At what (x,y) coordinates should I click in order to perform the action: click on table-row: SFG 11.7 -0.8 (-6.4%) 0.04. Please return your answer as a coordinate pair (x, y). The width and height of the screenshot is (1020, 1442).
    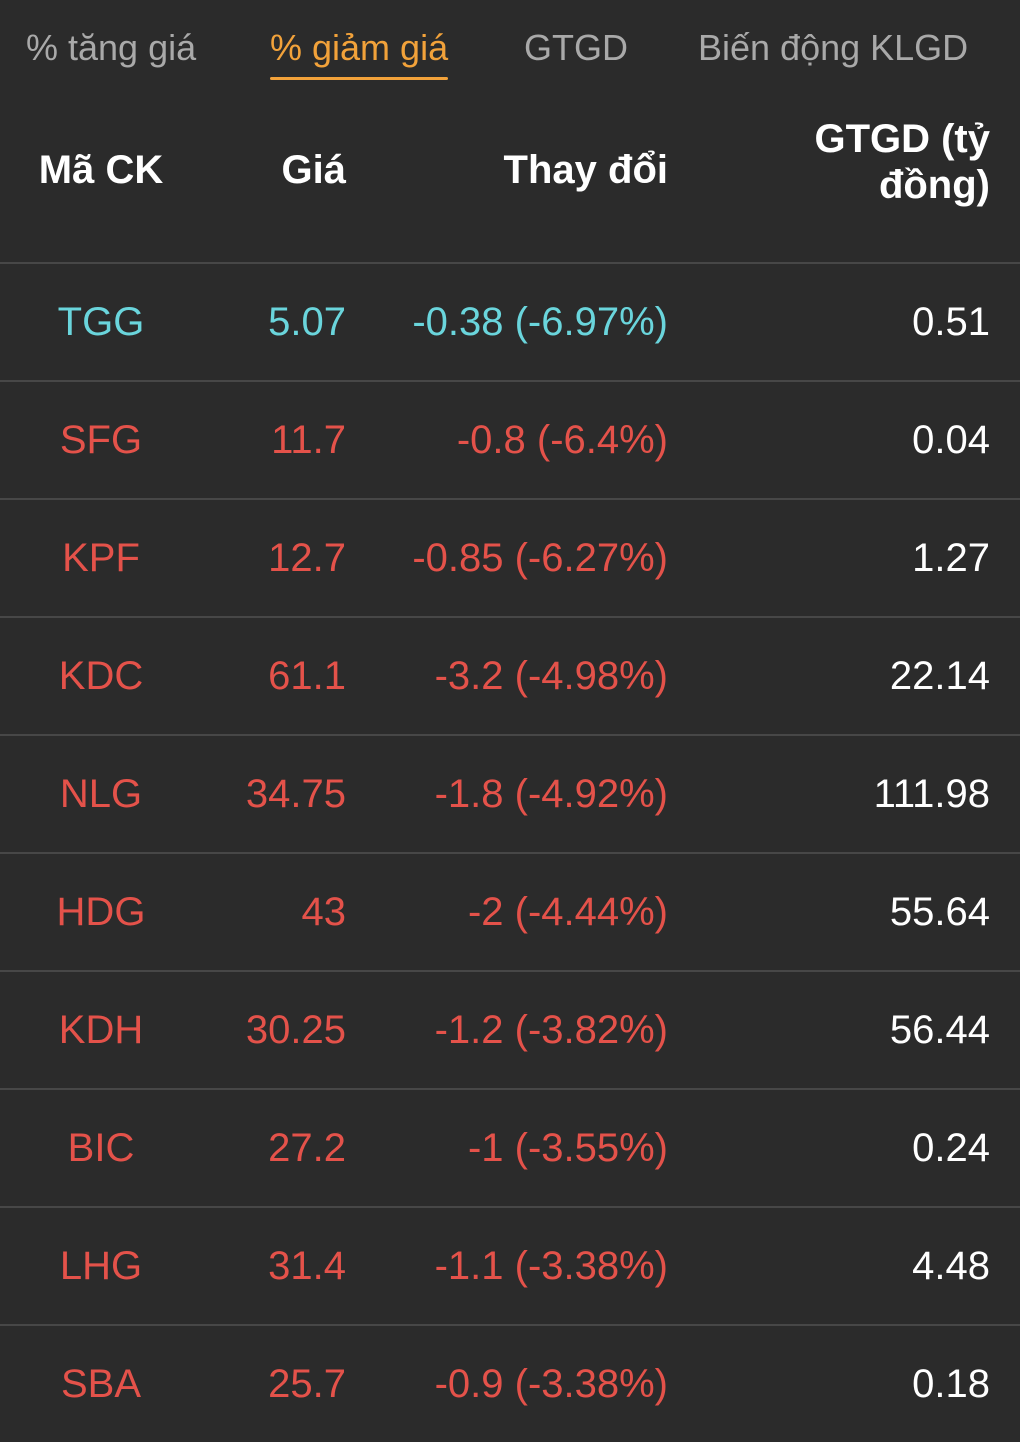
    Looking at the image, I should click on (510, 439).